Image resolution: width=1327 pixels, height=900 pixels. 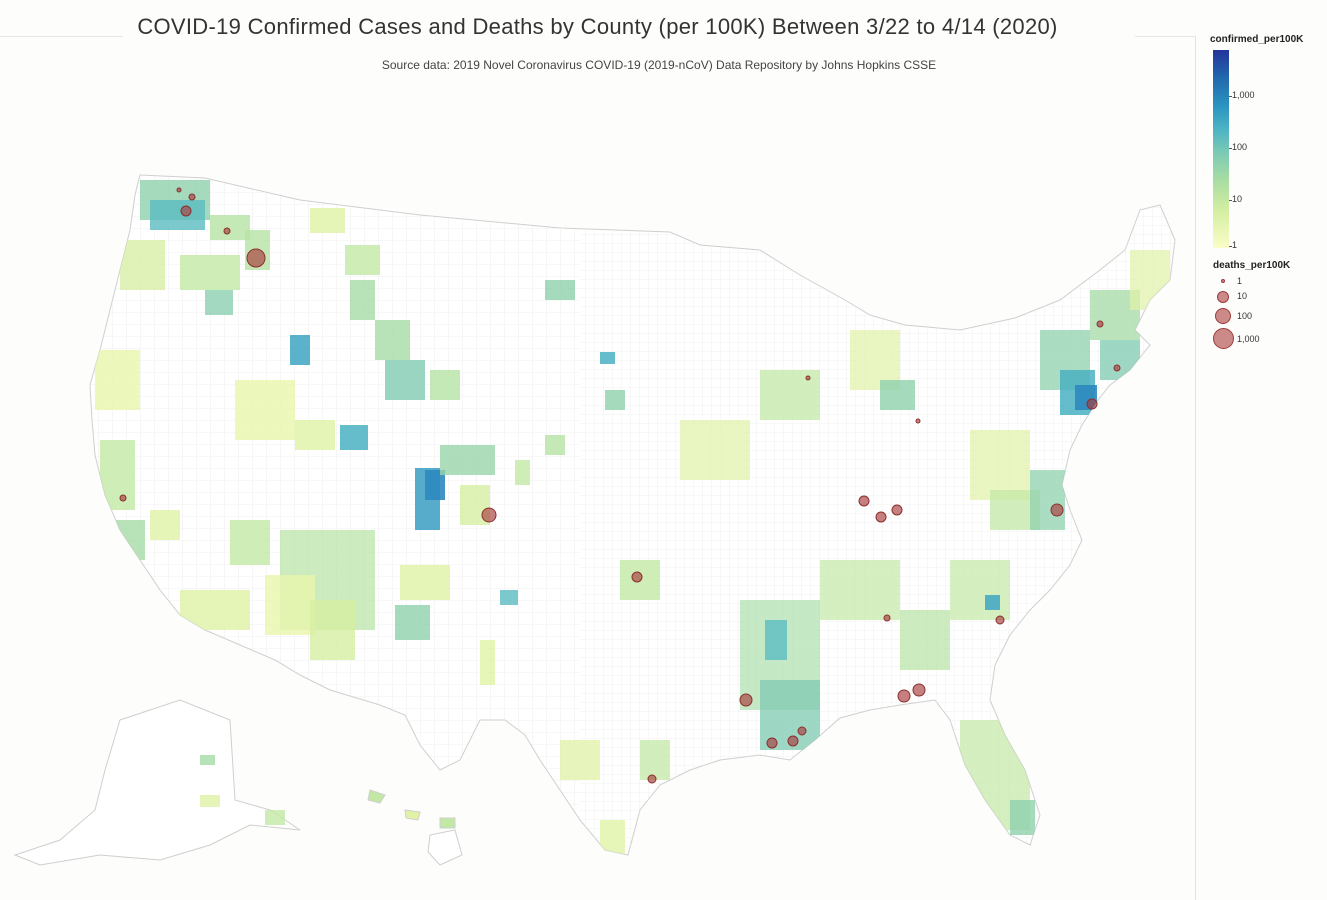 What do you see at coordinates (1243, 95) in the screenshot?
I see `tick-1000: 1,000` at bounding box center [1243, 95].